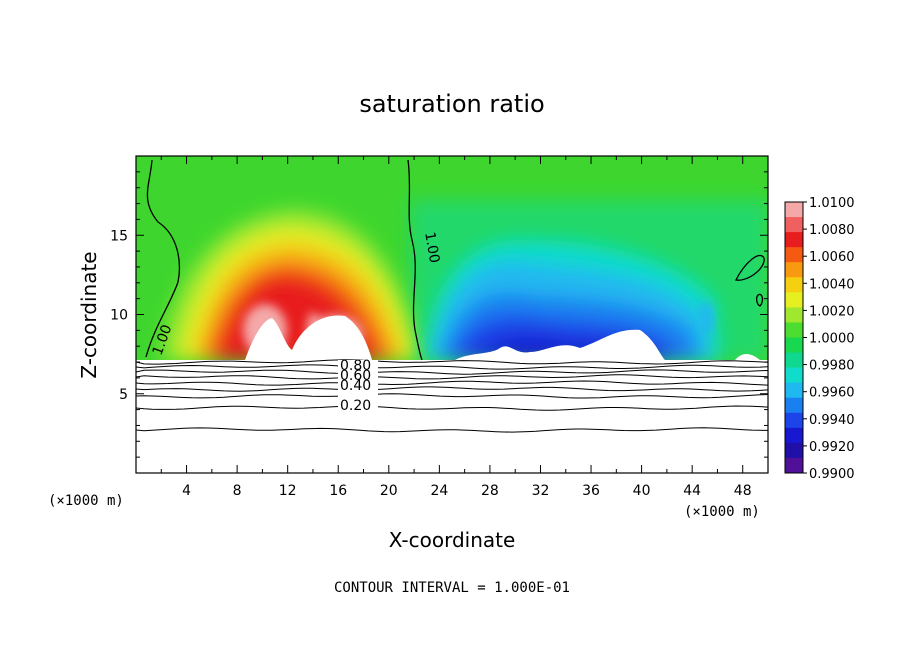  Describe the element at coordinates (355, 376) in the screenshot. I see `contour-label-4: 0.60` at that location.